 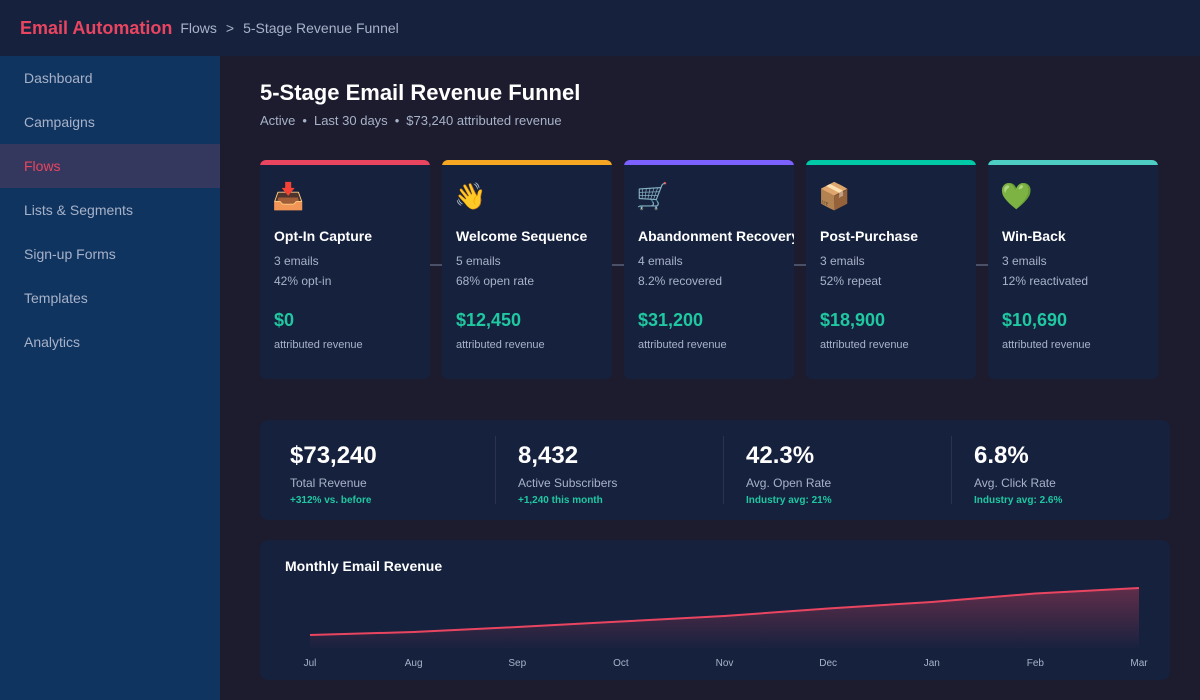 I want to click on stage-revenue: $0, so click(x=284, y=320).